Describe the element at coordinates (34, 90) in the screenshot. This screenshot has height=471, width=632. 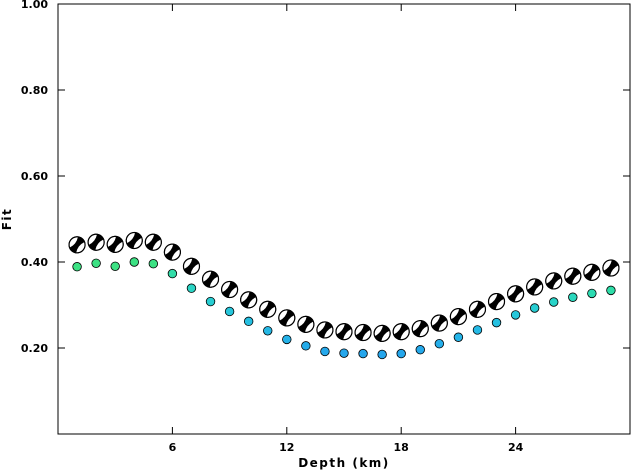
I see `y-tick-label: 0.80` at that location.